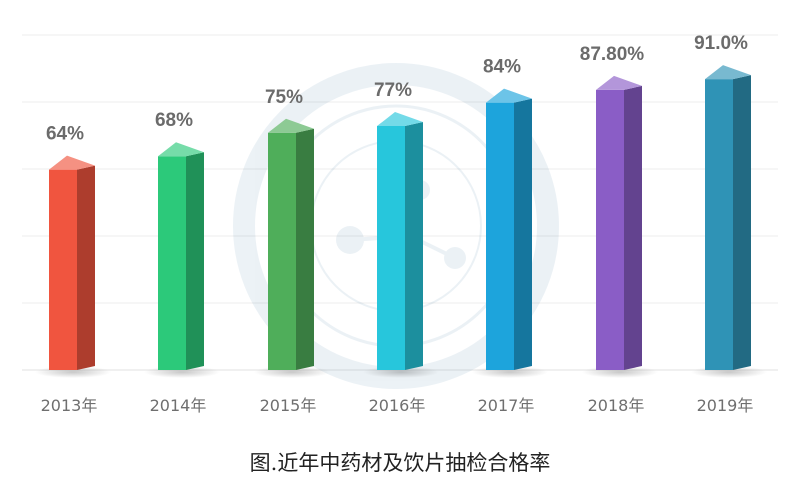  I want to click on data-label: 64%, so click(65, 134).